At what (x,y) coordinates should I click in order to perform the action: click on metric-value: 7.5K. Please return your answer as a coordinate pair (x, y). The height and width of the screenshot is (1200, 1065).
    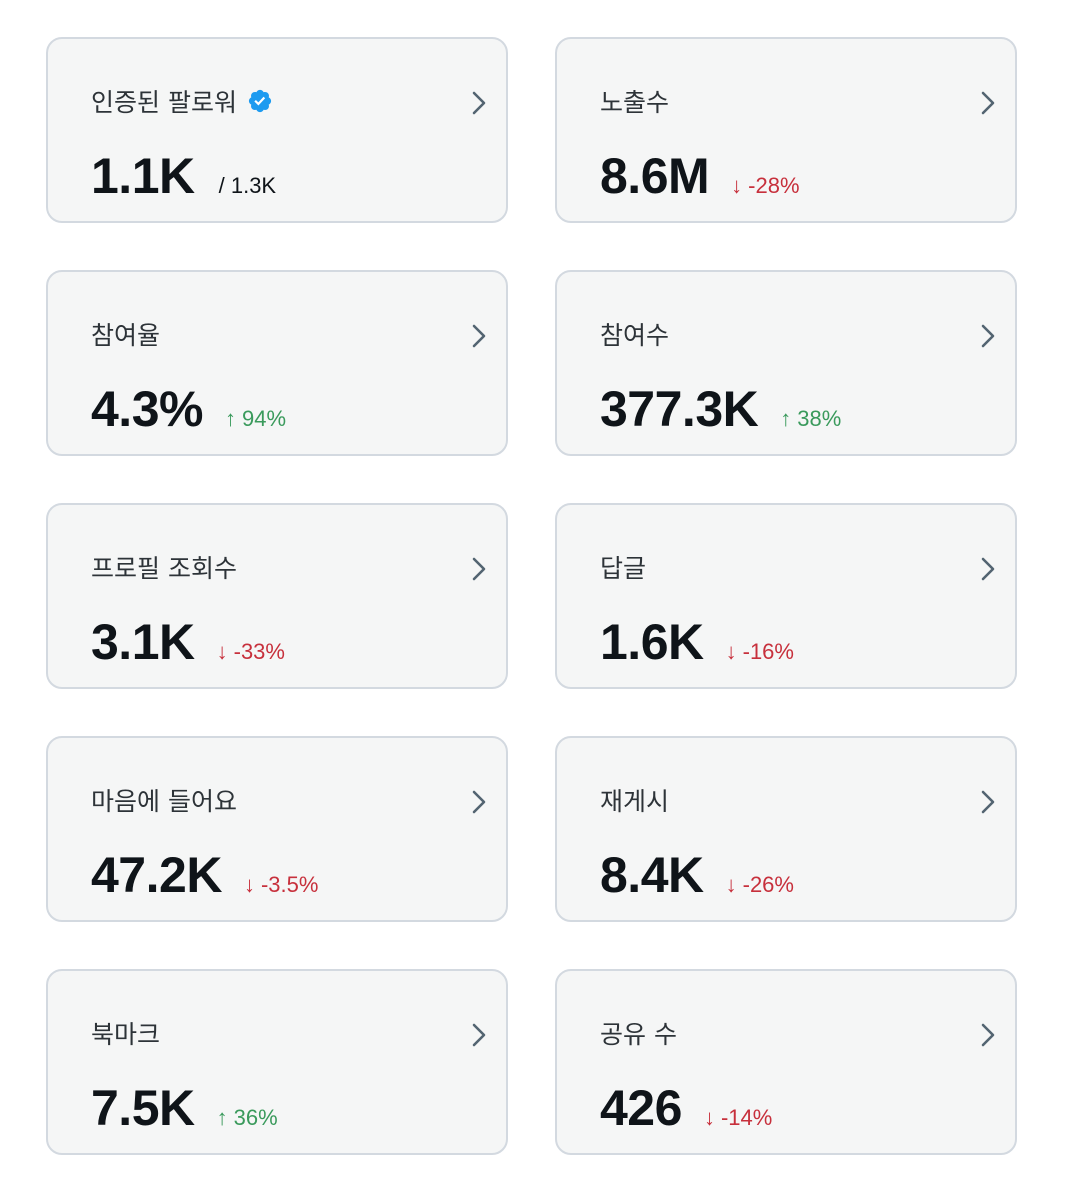
    Looking at the image, I should click on (143, 1108).